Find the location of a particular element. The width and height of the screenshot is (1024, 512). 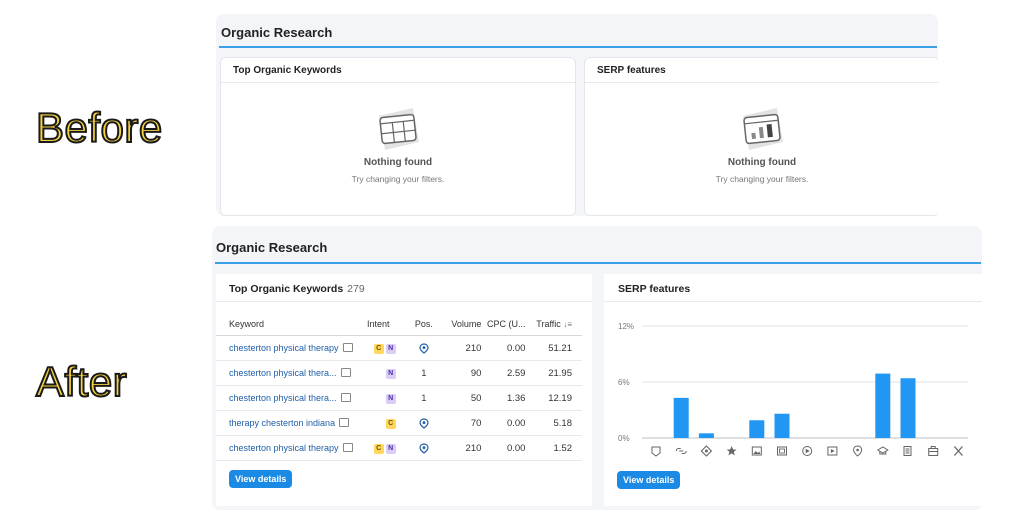

traffic-cell: 21.95 is located at coordinates (555, 373).